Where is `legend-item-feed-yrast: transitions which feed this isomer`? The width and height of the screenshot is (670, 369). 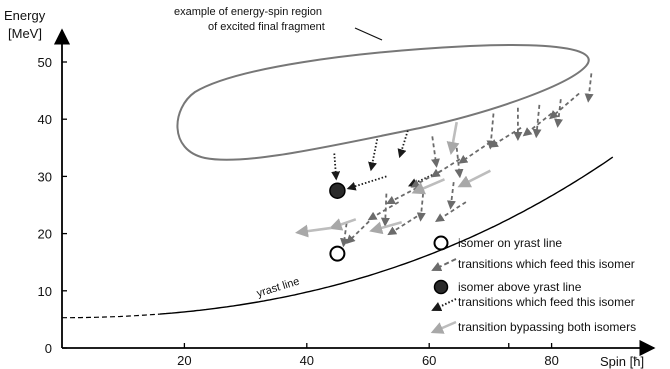
legend-item-feed-yrast: transitions which feed this isomer is located at coordinates (546, 264).